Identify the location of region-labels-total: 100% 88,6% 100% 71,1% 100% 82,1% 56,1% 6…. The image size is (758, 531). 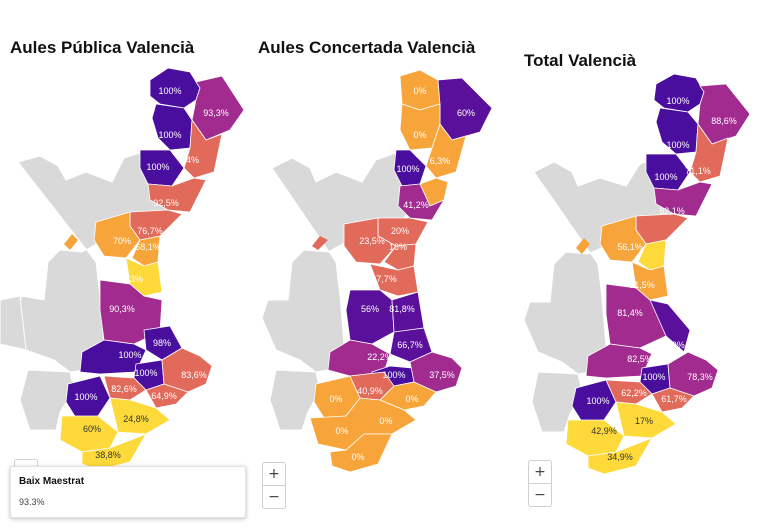
(661, 279).